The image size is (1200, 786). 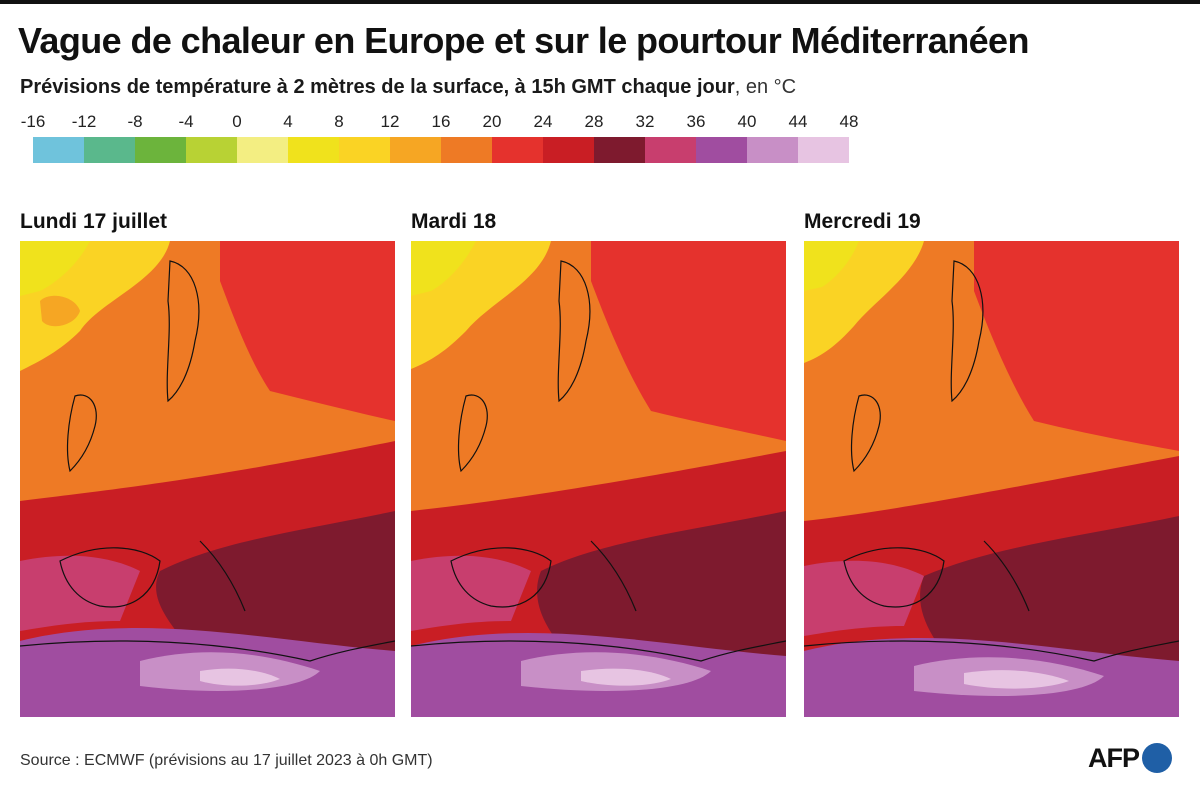 I want to click on legend-tick-label: -8, so click(x=135, y=121).